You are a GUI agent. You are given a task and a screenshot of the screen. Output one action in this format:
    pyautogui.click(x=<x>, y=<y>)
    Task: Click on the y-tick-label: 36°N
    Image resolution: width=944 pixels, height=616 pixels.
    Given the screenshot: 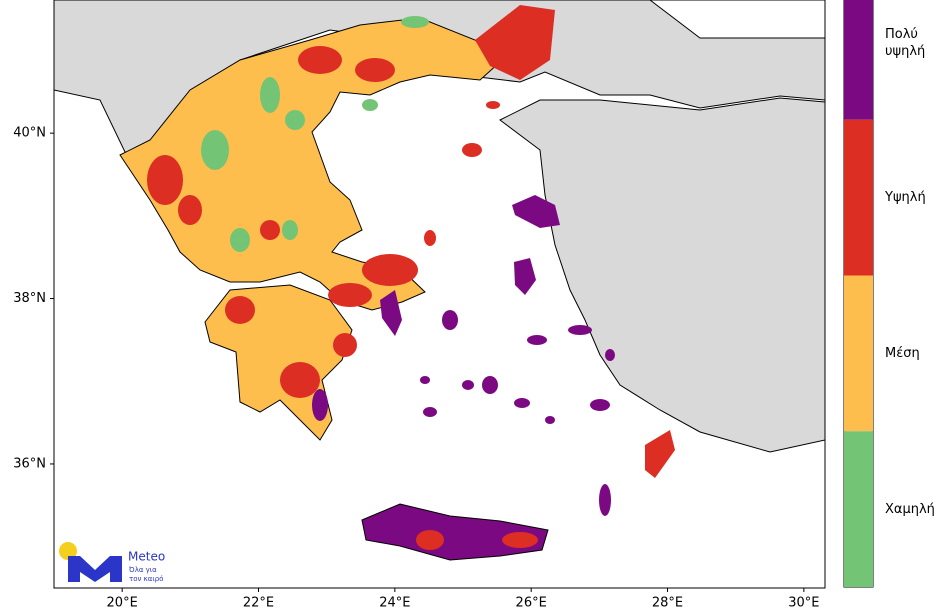 What is the action you would take?
    pyautogui.click(x=29, y=463)
    